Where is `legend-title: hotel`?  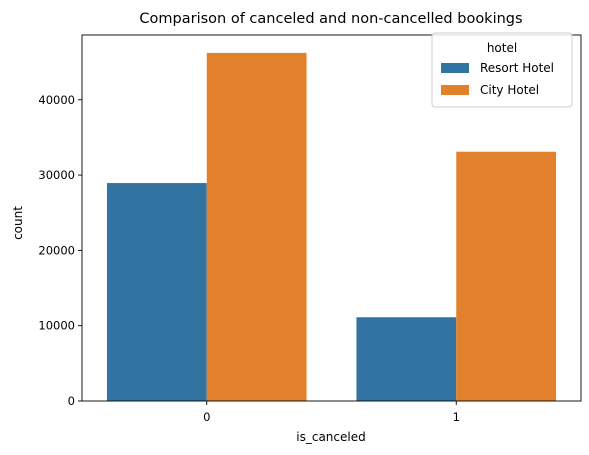
legend-title: hotel is located at coordinates (502, 48).